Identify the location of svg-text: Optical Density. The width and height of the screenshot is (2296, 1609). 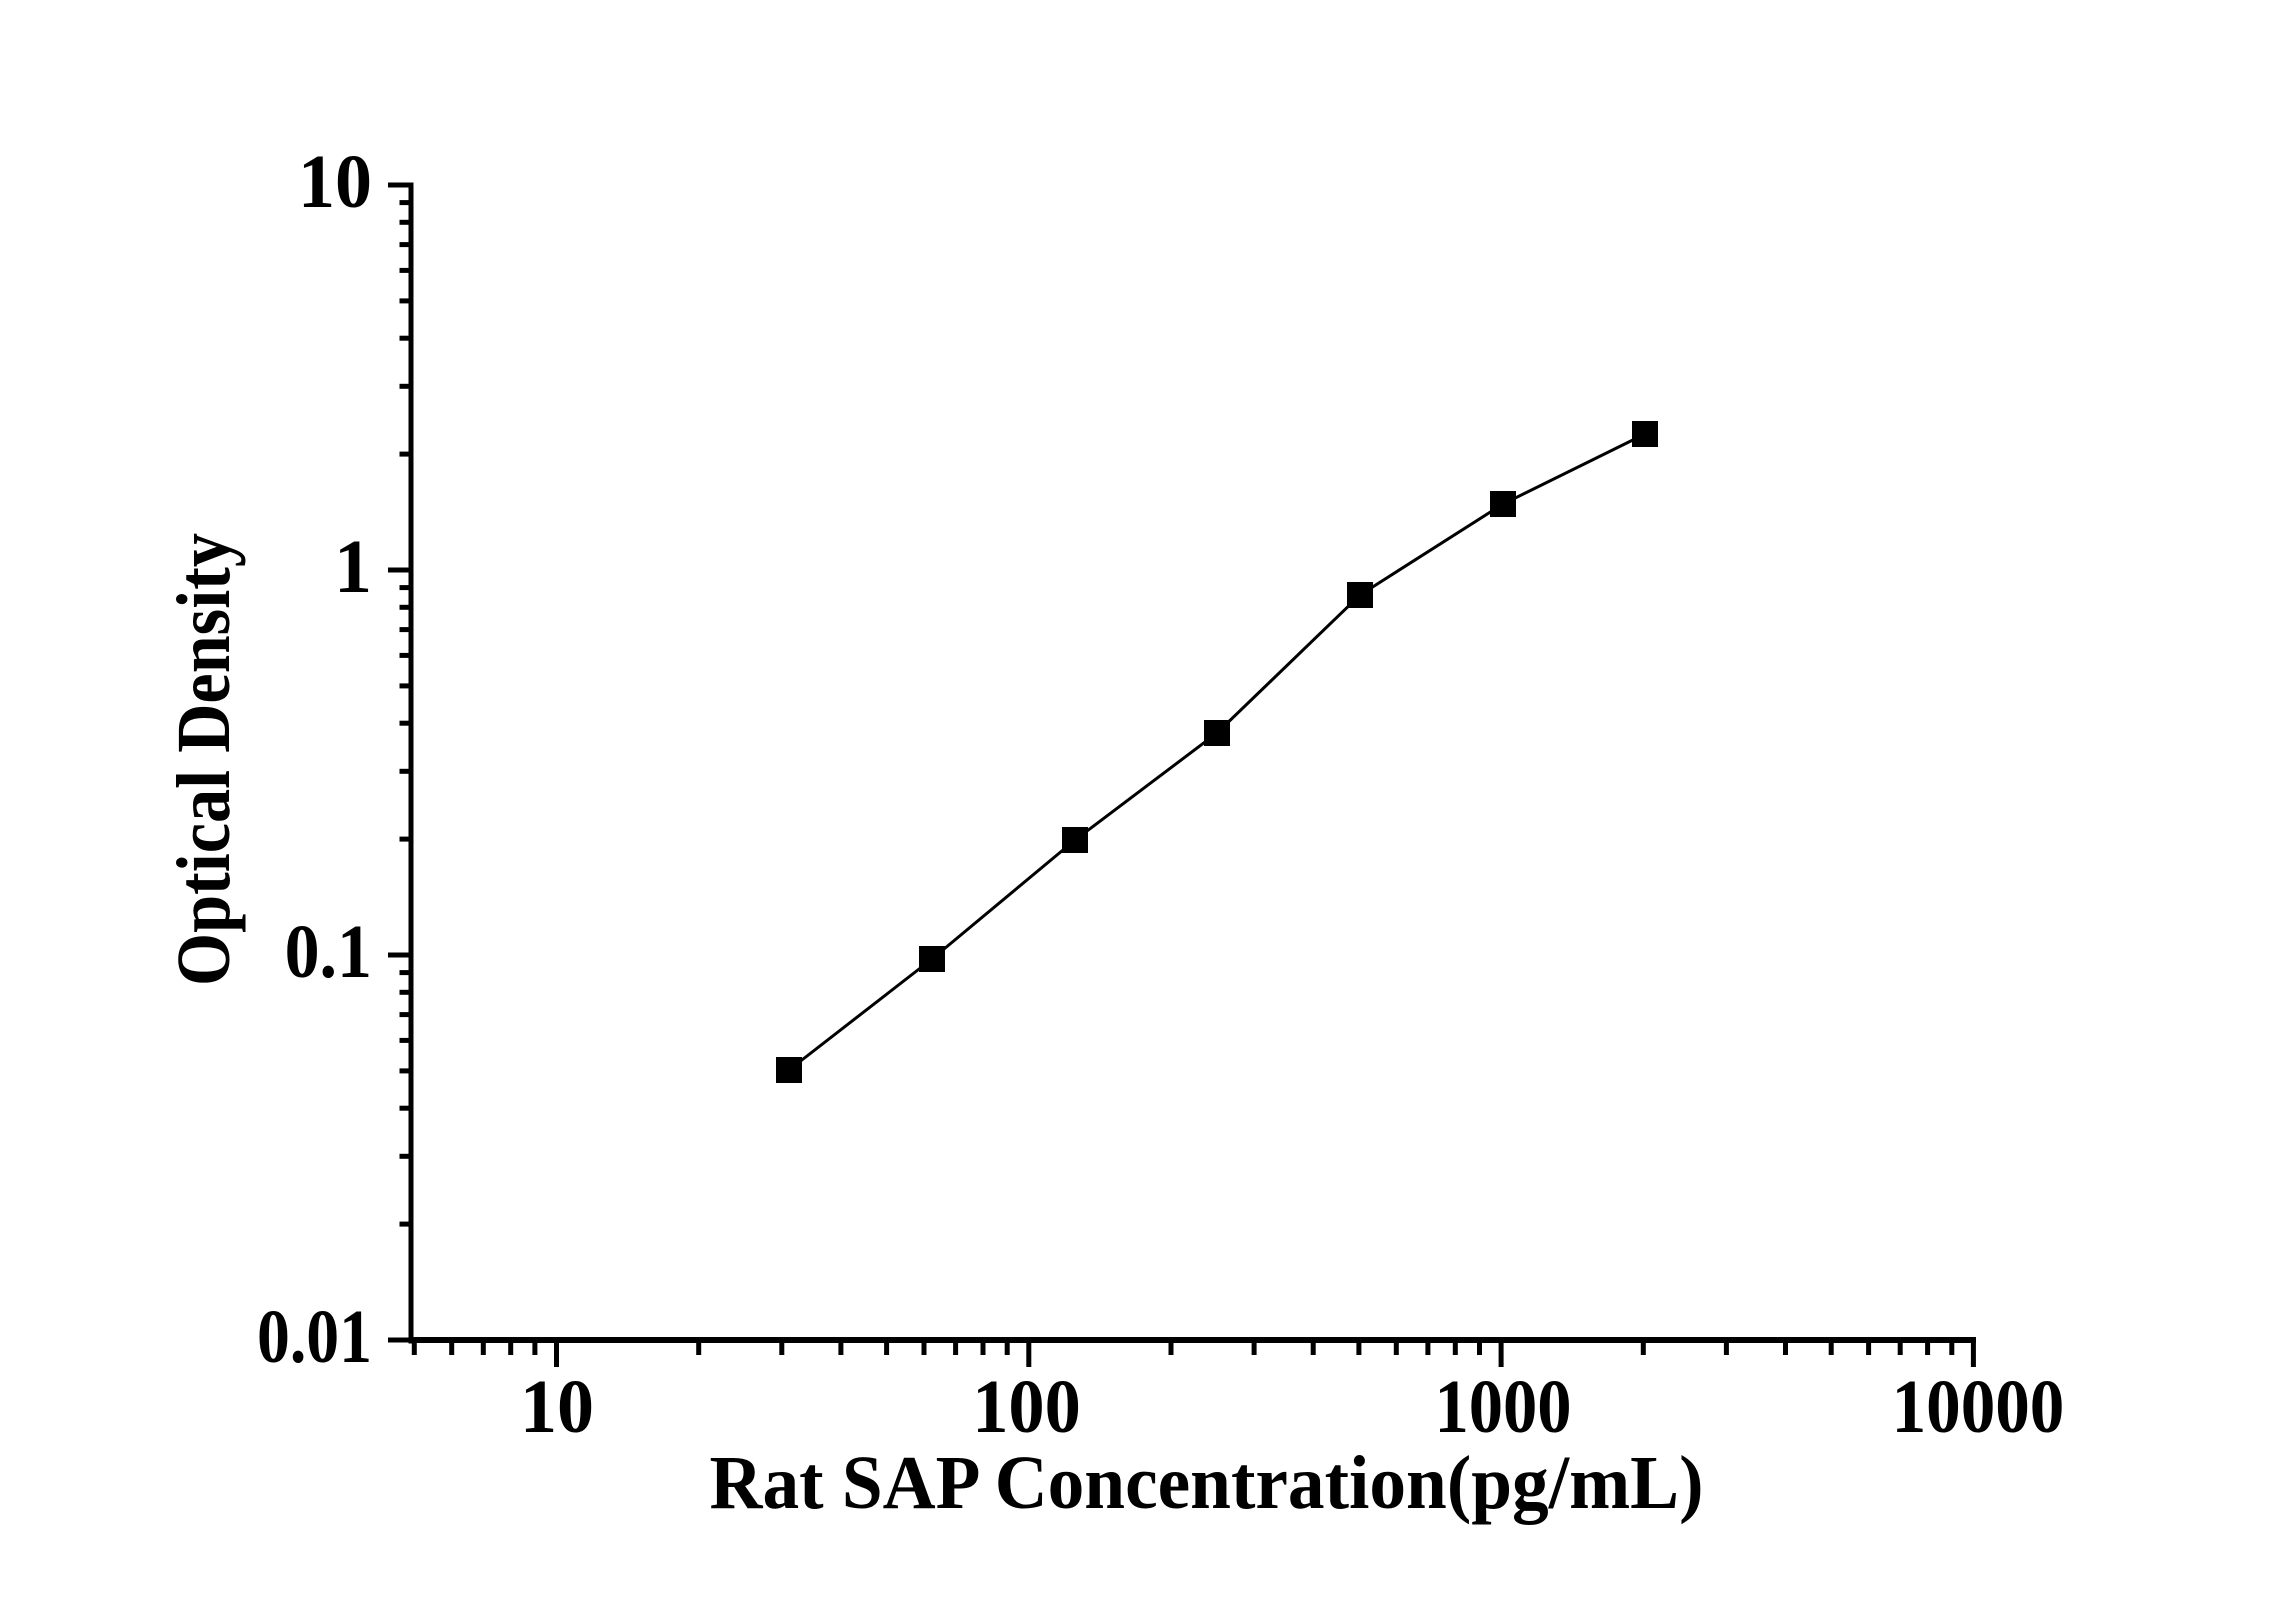
(204, 759).